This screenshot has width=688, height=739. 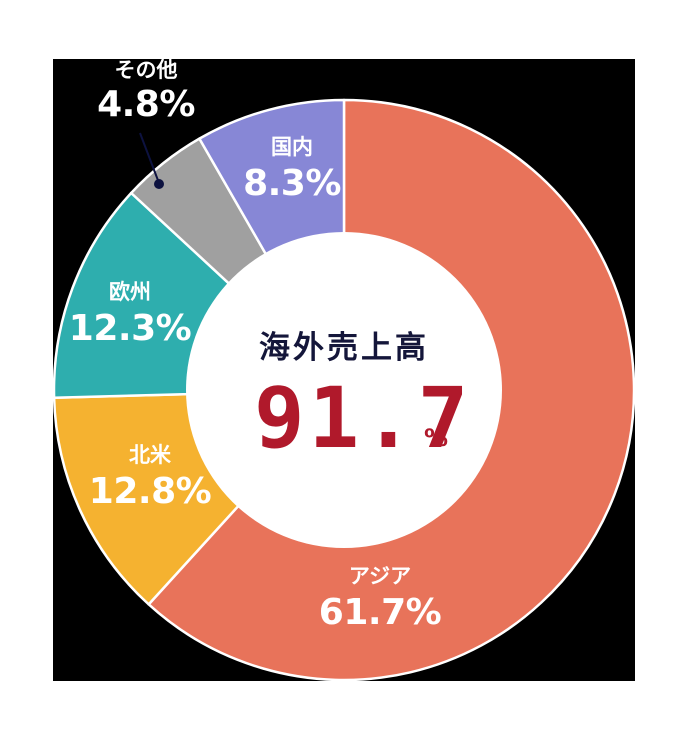 I want to click on label-domestic-pct: 8.3%, so click(x=292, y=183).